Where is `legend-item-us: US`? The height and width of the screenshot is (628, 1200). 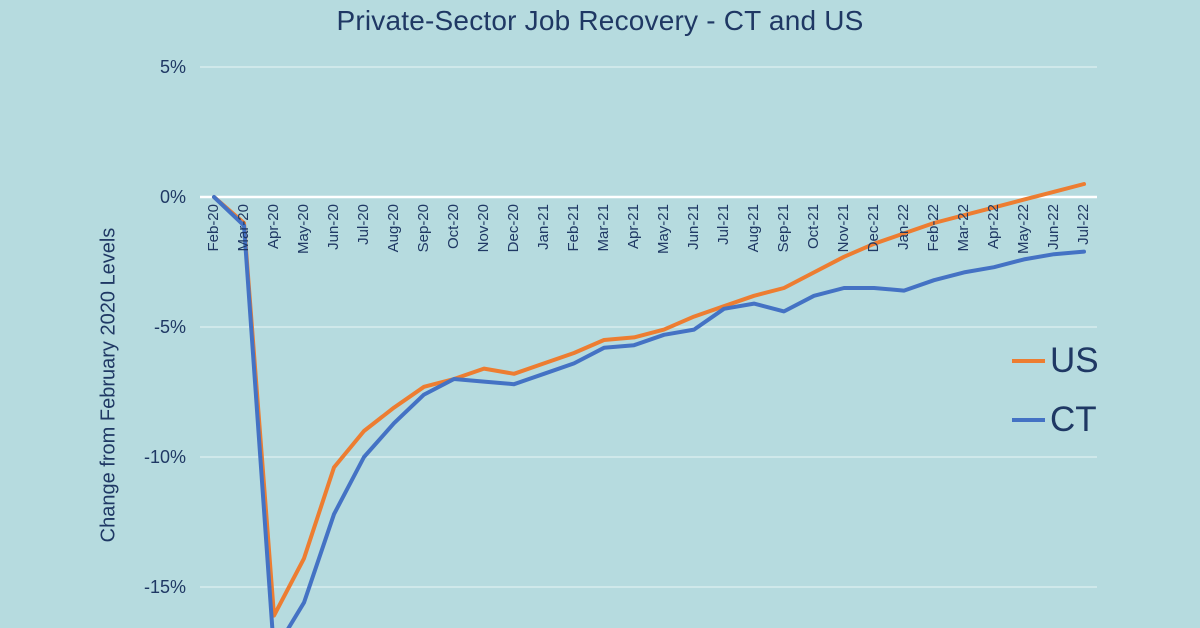
legend-item-us: US is located at coordinates (1055, 361).